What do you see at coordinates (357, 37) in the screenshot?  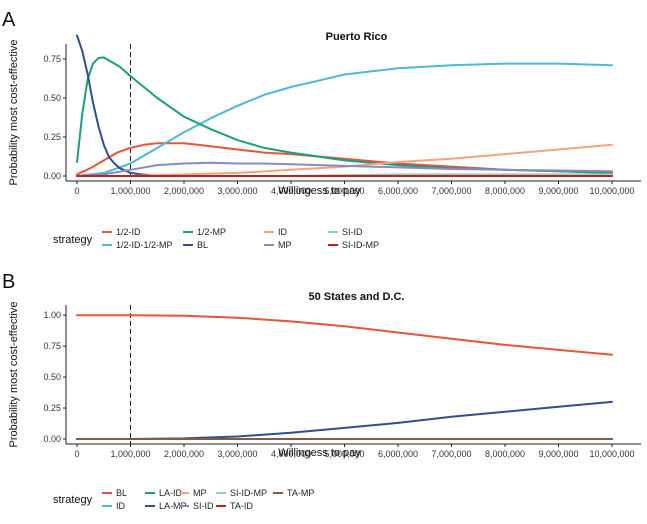 I see `plot-title: Puerto Rico` at bounding box center [357, 37].